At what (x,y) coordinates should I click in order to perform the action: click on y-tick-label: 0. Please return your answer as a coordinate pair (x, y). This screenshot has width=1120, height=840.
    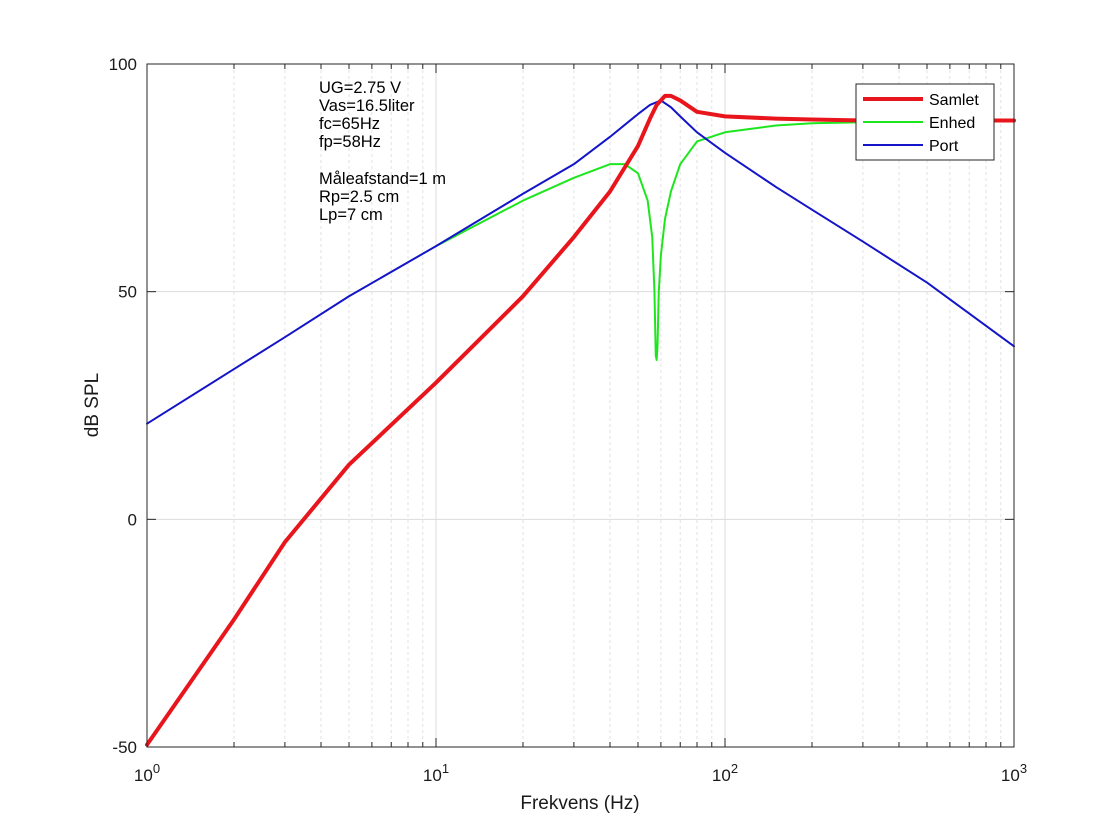
    Looking at the image, I should click on (132, 519).